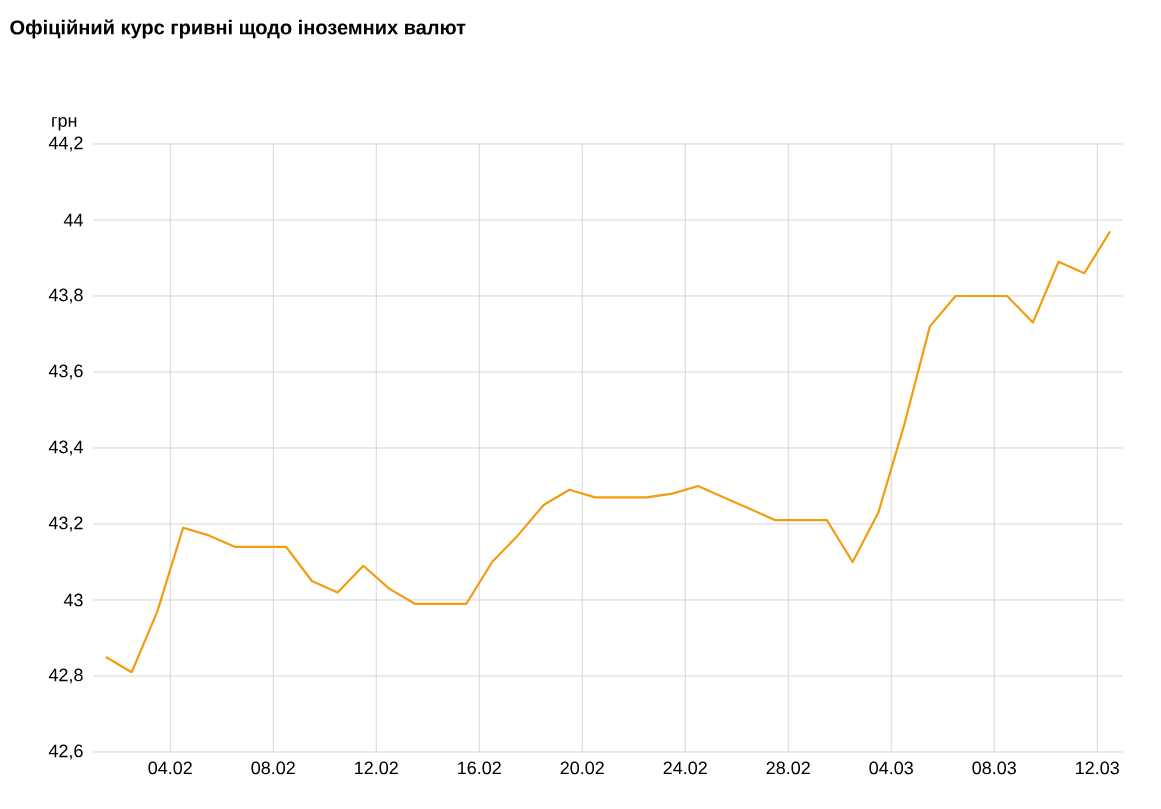  What do you see at coordinates (65, 296) in the screenshot?
I see `y-tick-label: 43,8` at bounding box center [65, 296].